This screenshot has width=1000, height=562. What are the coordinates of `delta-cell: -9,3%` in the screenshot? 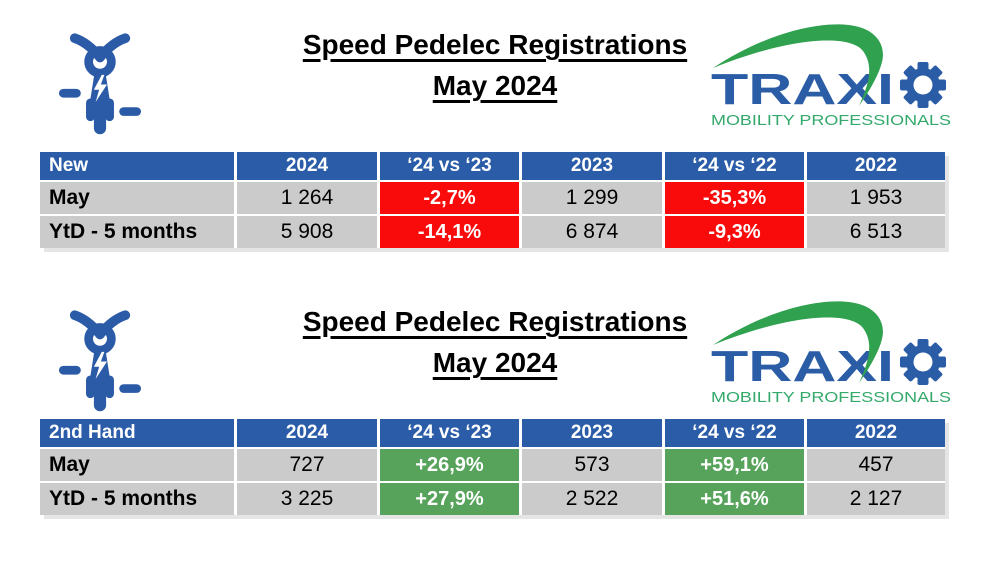 It's located at (734, 232).